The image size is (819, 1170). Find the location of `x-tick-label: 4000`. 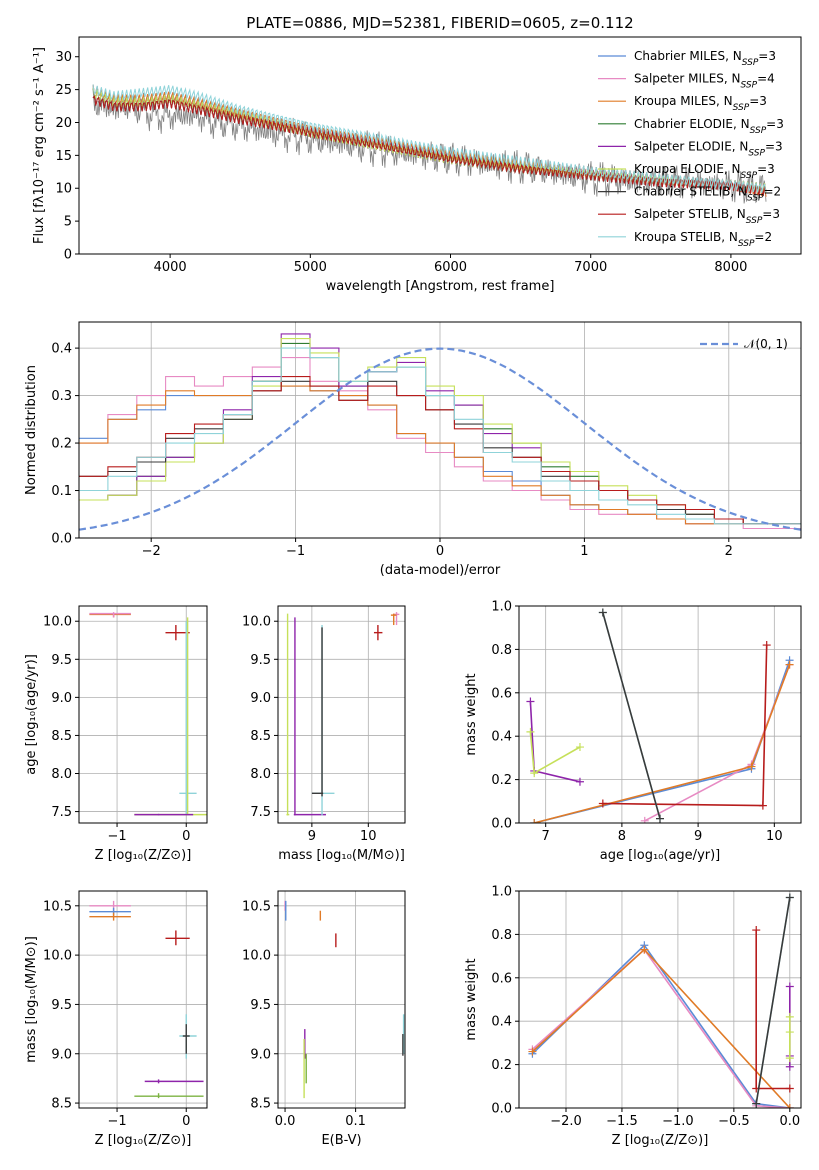

x-tick-label: 4000 is located at coordinates (170, 267).